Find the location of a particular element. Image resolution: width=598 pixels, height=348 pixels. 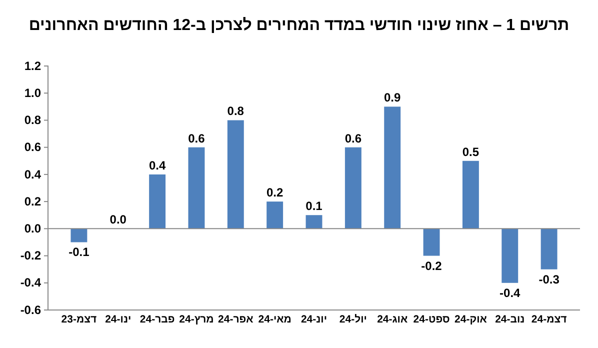

data-label: -0.1 is located at coordinates (79, 252).